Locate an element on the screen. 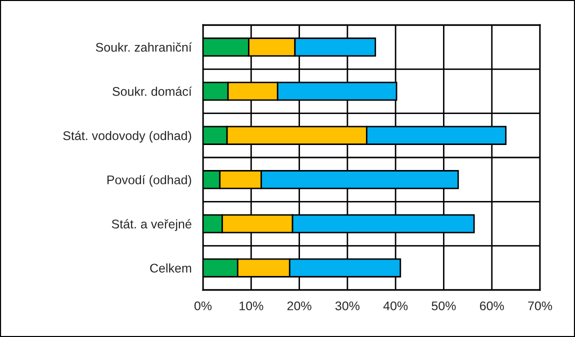  x-tick-label: 70% is located at coordinates (540, 305).